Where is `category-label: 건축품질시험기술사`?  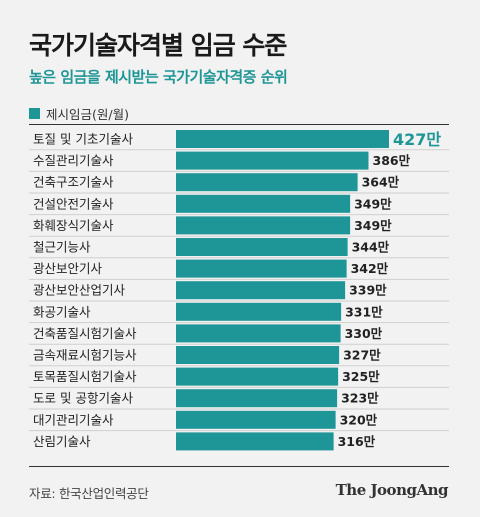
category-label: 건축품질시험기술사 is located at coordinates (85, 333).